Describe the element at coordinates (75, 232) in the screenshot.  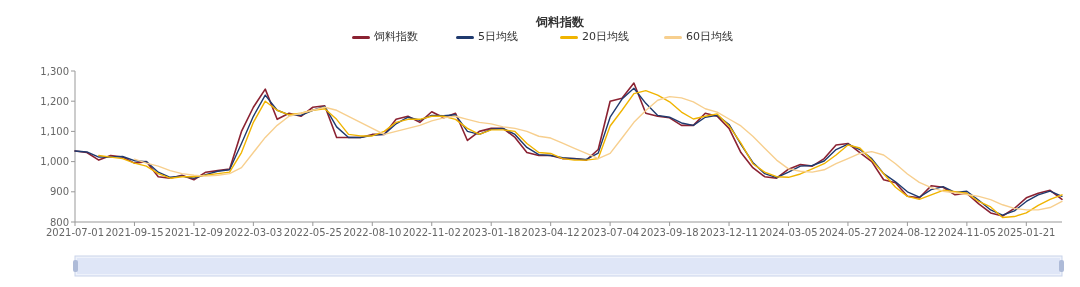
I see `x-tick-label: 2021-07-01` at that location.